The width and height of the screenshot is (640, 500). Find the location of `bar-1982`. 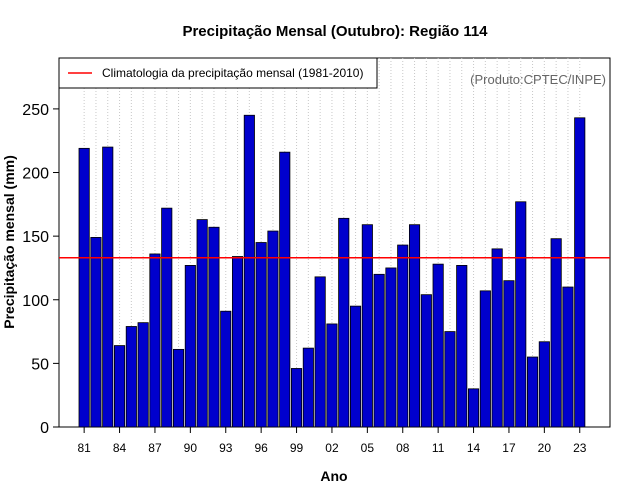

bar-1982 is located at coordinates (96, 332).